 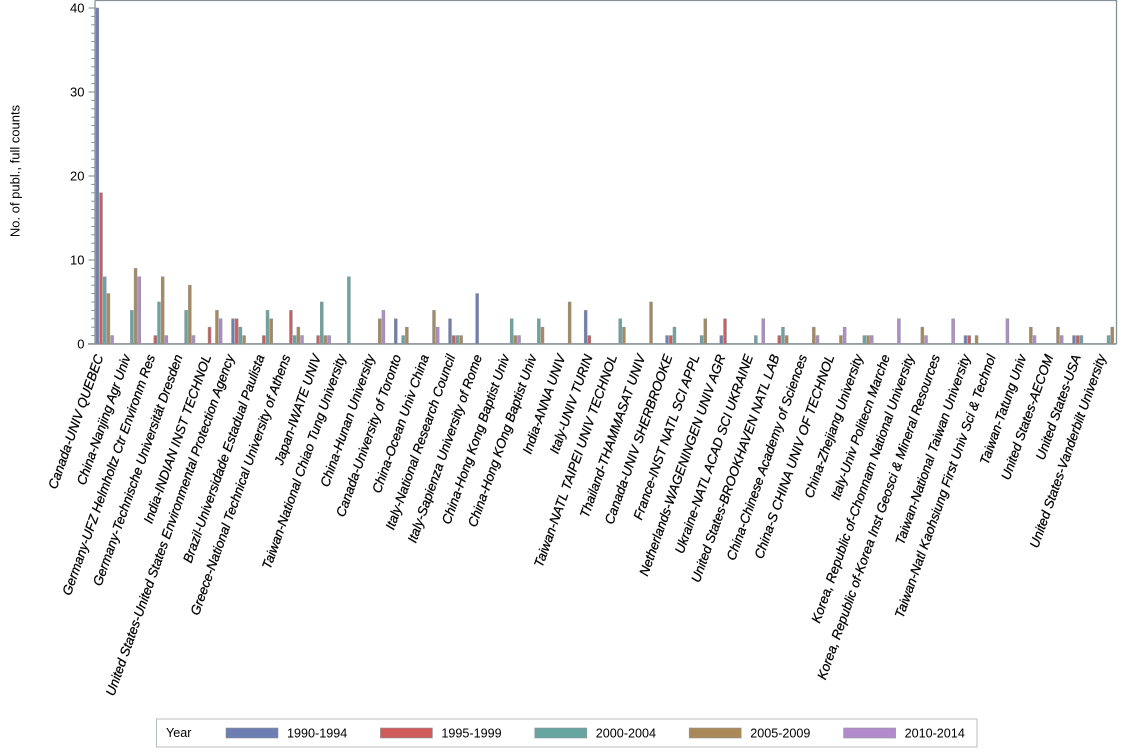 I want to click on svg-text: 30, so click(x=77, y=91).